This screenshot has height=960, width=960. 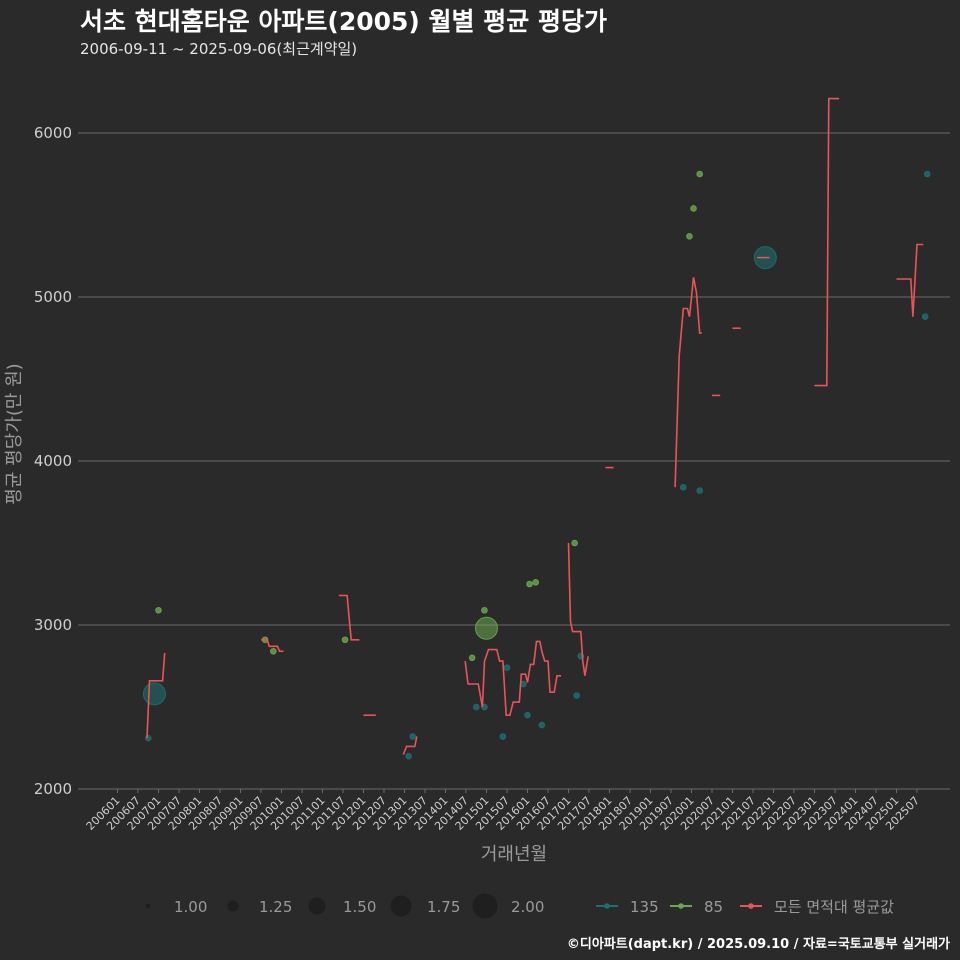 I want to click on y-tick-label: 5000, so click(x=53, y=297).